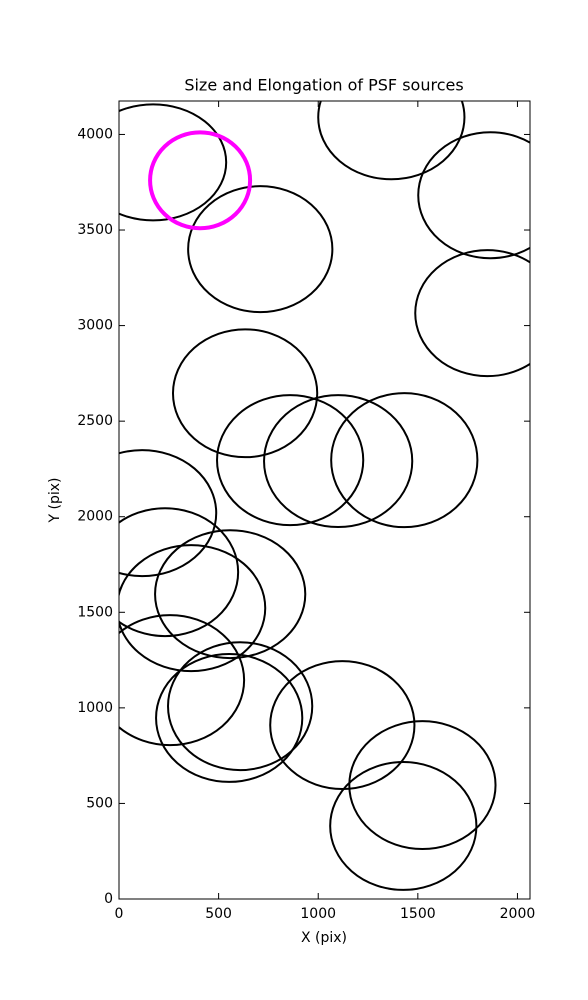  I want to click on x-tick-label: 0, so click(119, 914).